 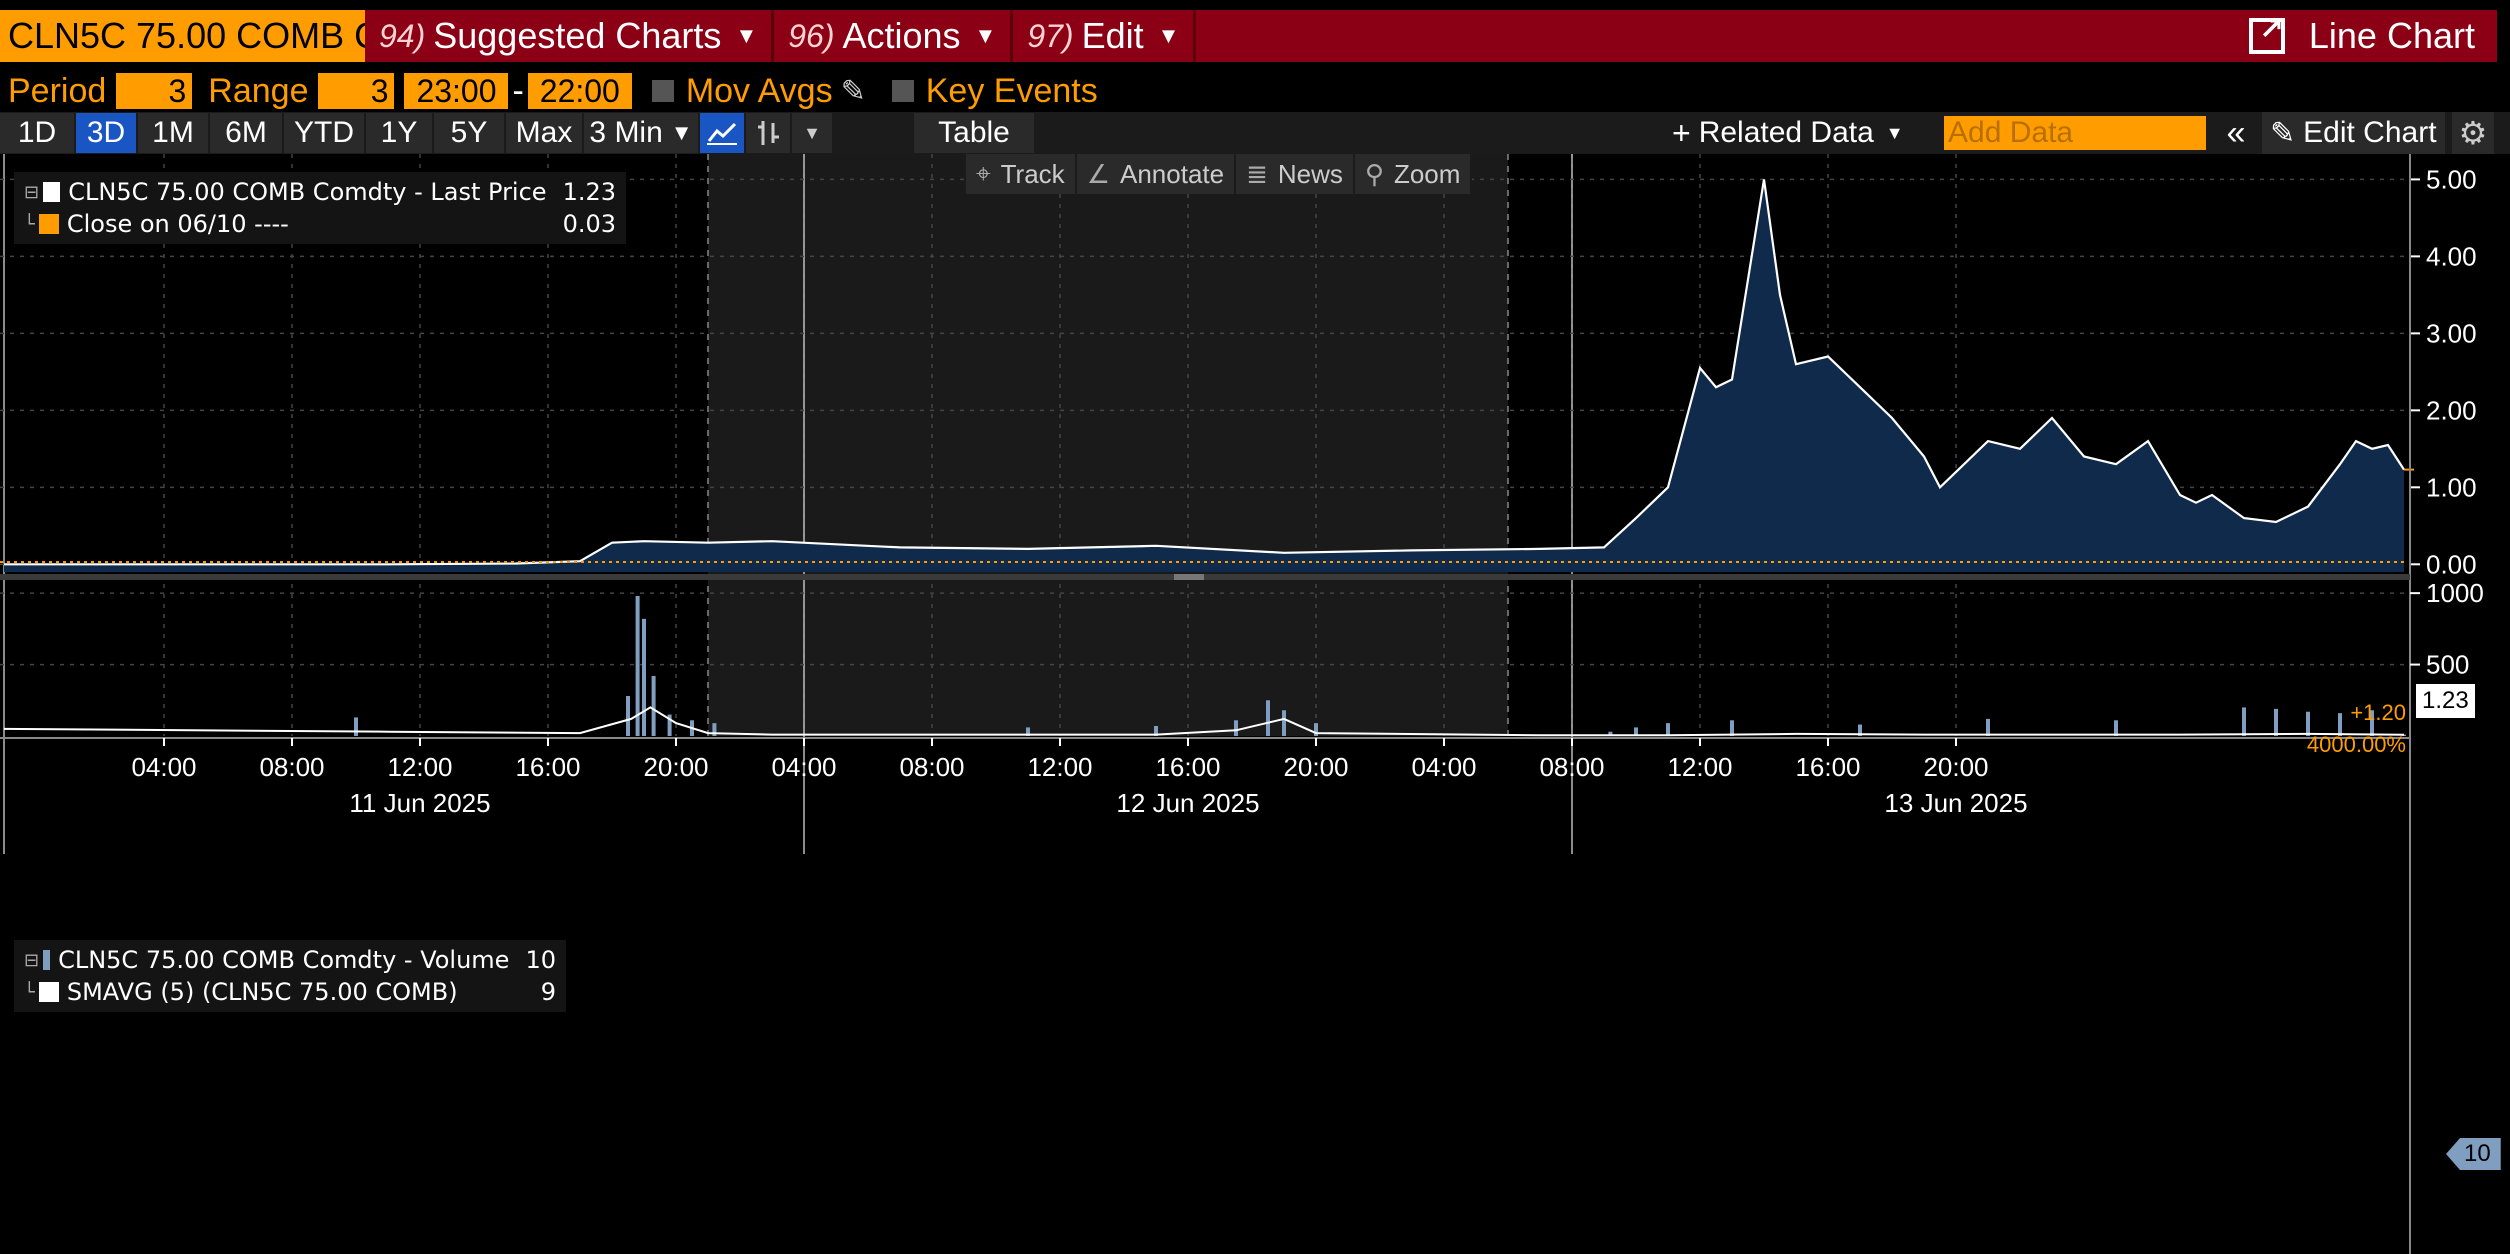 I want to click on legend-value: 9, so click(x=548, y=992).